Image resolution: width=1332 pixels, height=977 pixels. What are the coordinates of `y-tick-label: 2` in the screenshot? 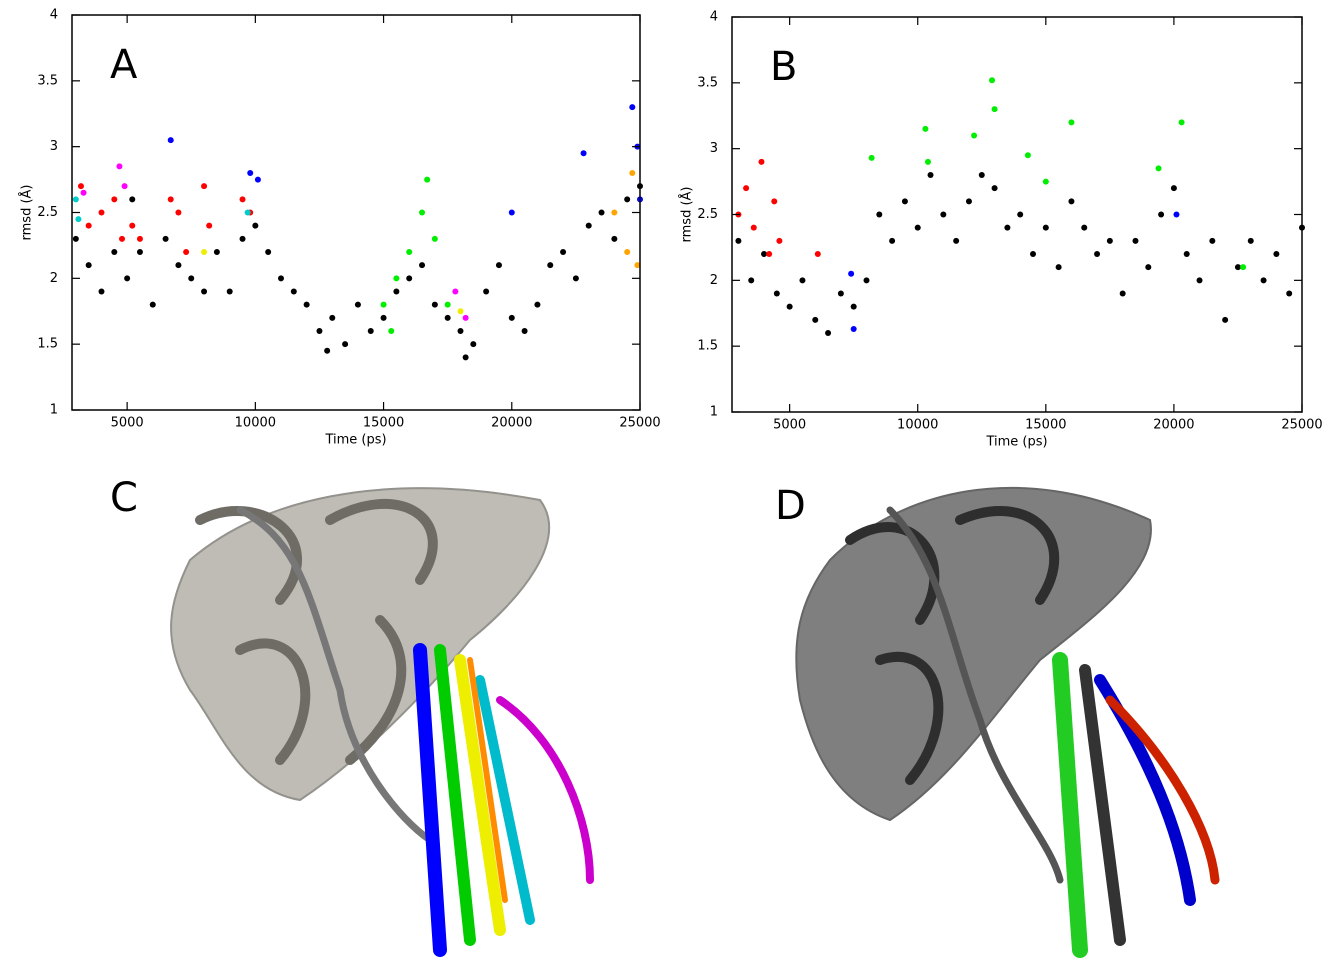 It's located at (714, 280).